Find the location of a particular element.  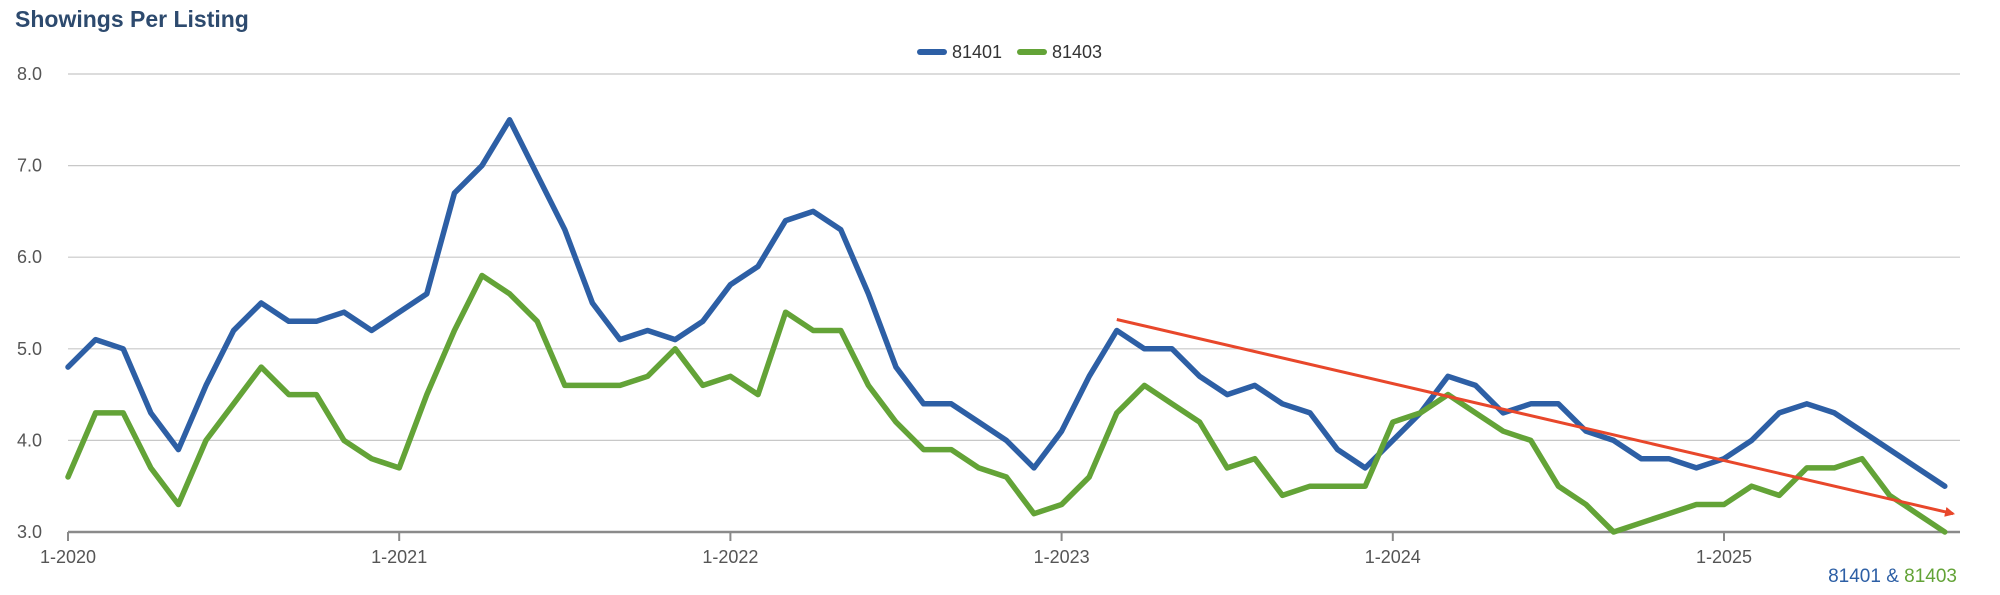

footer-series-2: 81403 is located at coordinates (1930, 576).